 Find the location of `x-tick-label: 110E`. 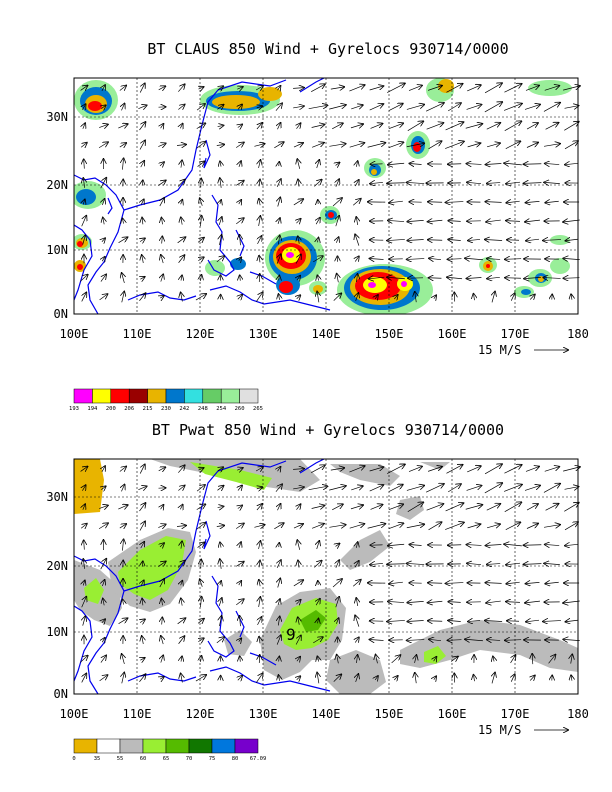

x-tick-label: 110E is located at coordinates (137, 334).